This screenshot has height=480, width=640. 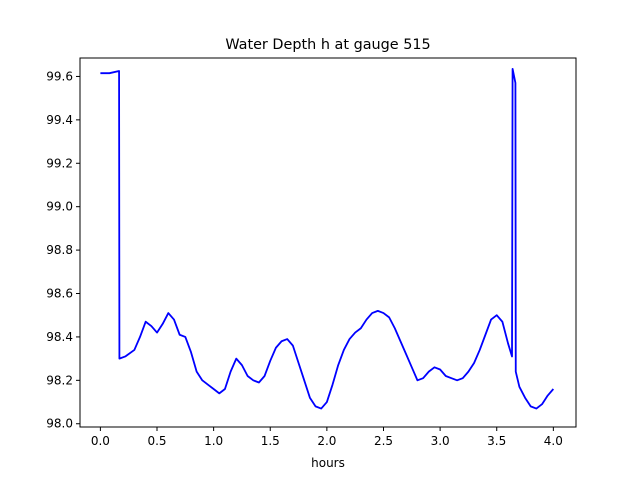 I want to click on y-tick-label: 98.8, so click(x=59, y=250).